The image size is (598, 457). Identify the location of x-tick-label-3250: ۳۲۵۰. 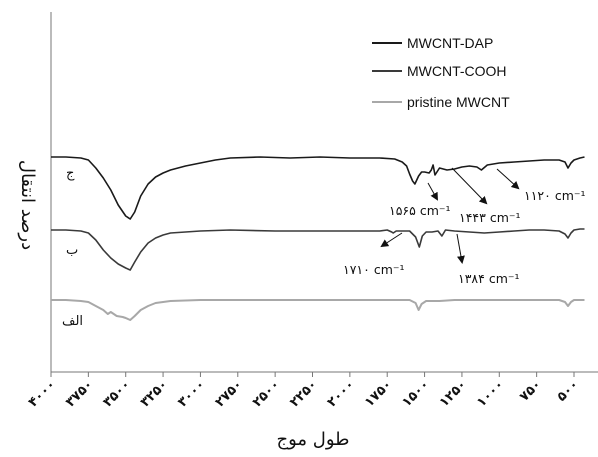
(154, 393).